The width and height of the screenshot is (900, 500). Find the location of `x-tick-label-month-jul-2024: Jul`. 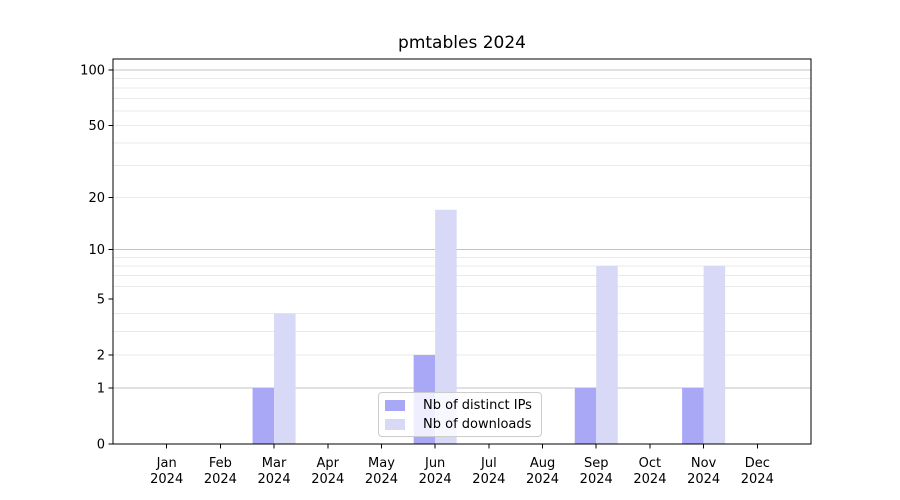

x-tick-label-month-jul-2024: Jul is located at coordinates (488, 463).